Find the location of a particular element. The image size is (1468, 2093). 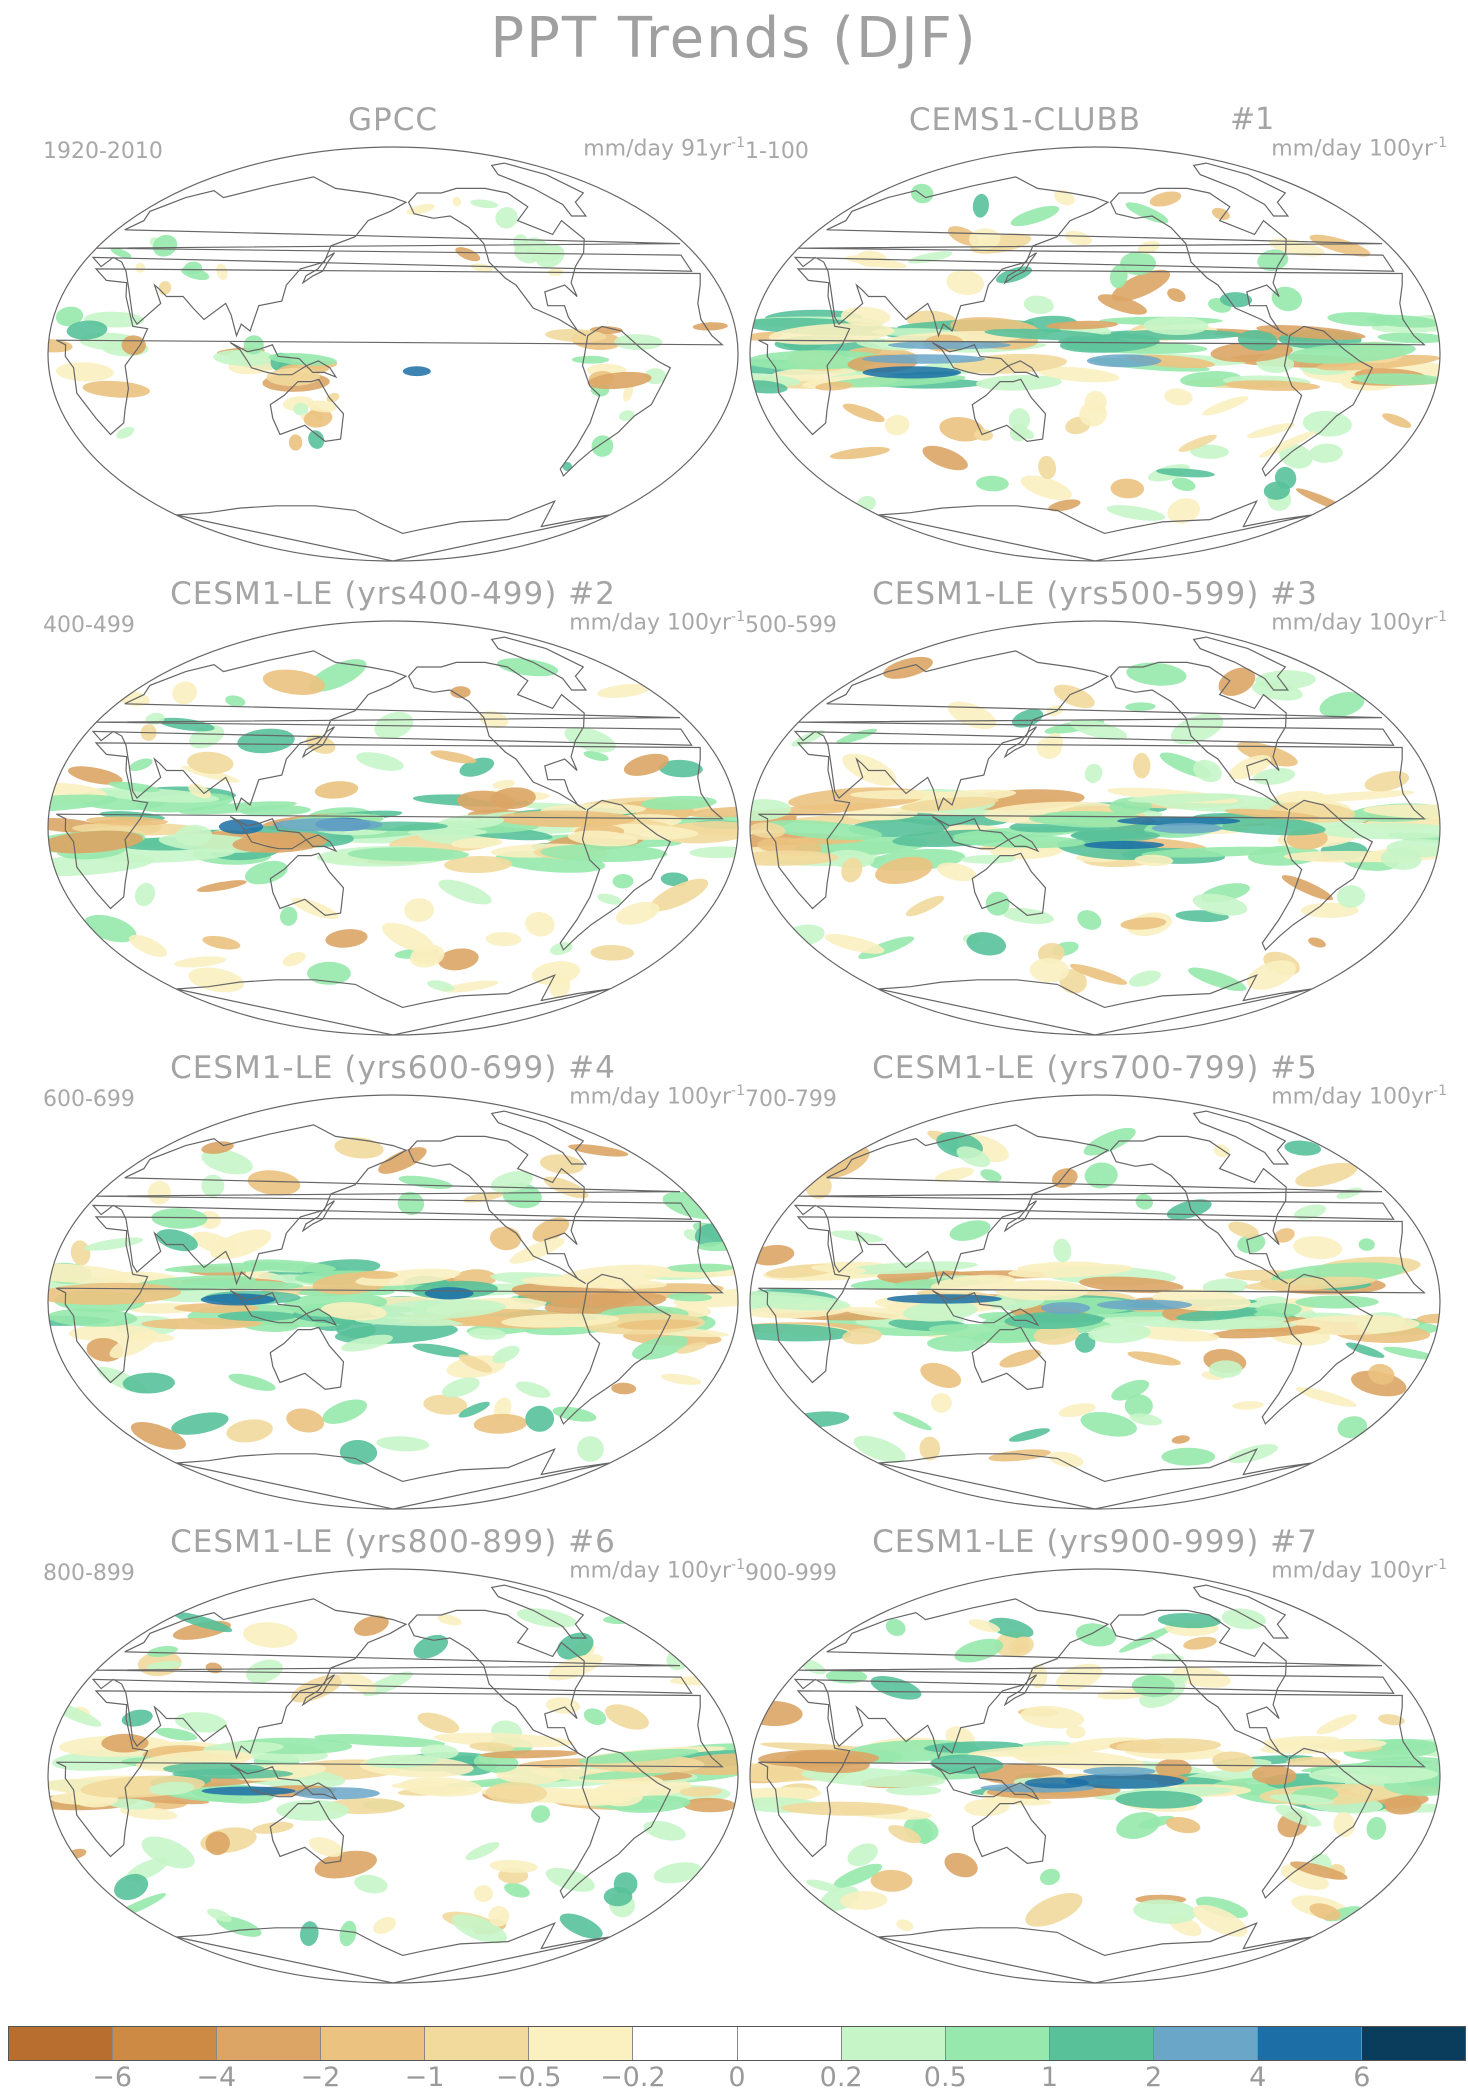

panel-title: CESM1-LE (yrs900-999) #7 is located at coordinates (1095, 1542).